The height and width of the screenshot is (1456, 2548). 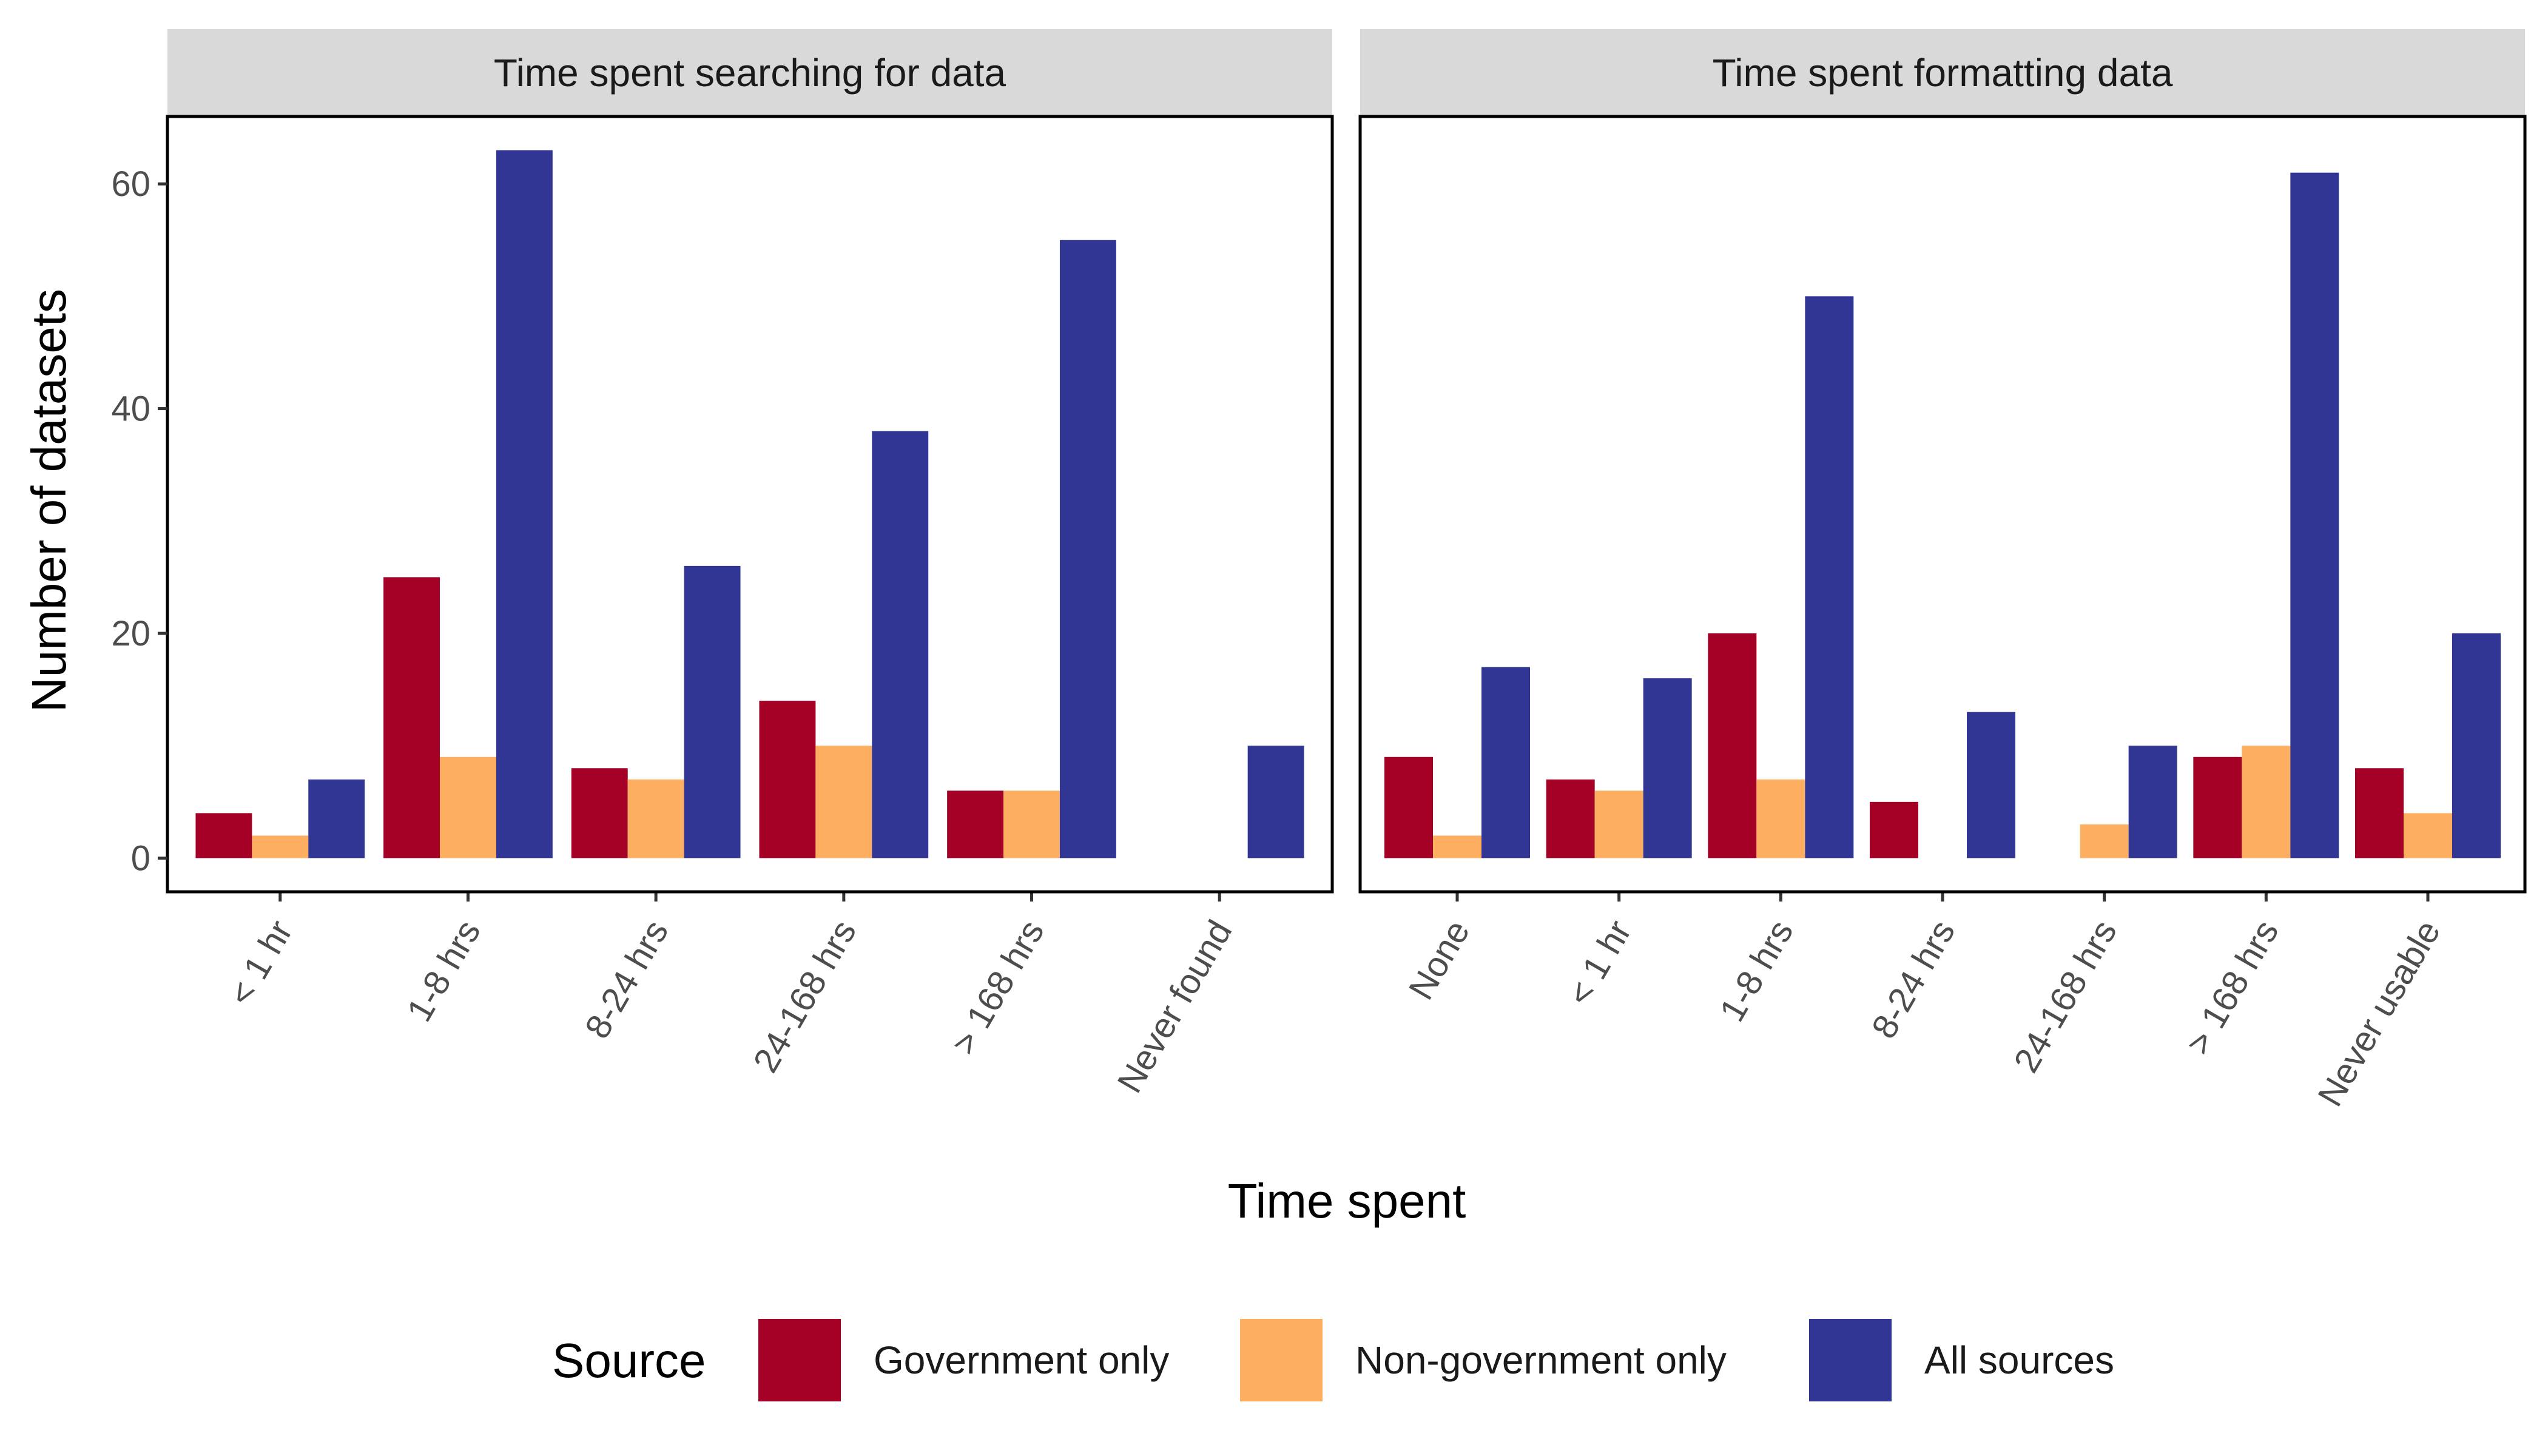 What do you see at coordinates (2379, 813) in the screenshot?
I see `bar-government-only-never-usable` at bounding box center [2379, 813].